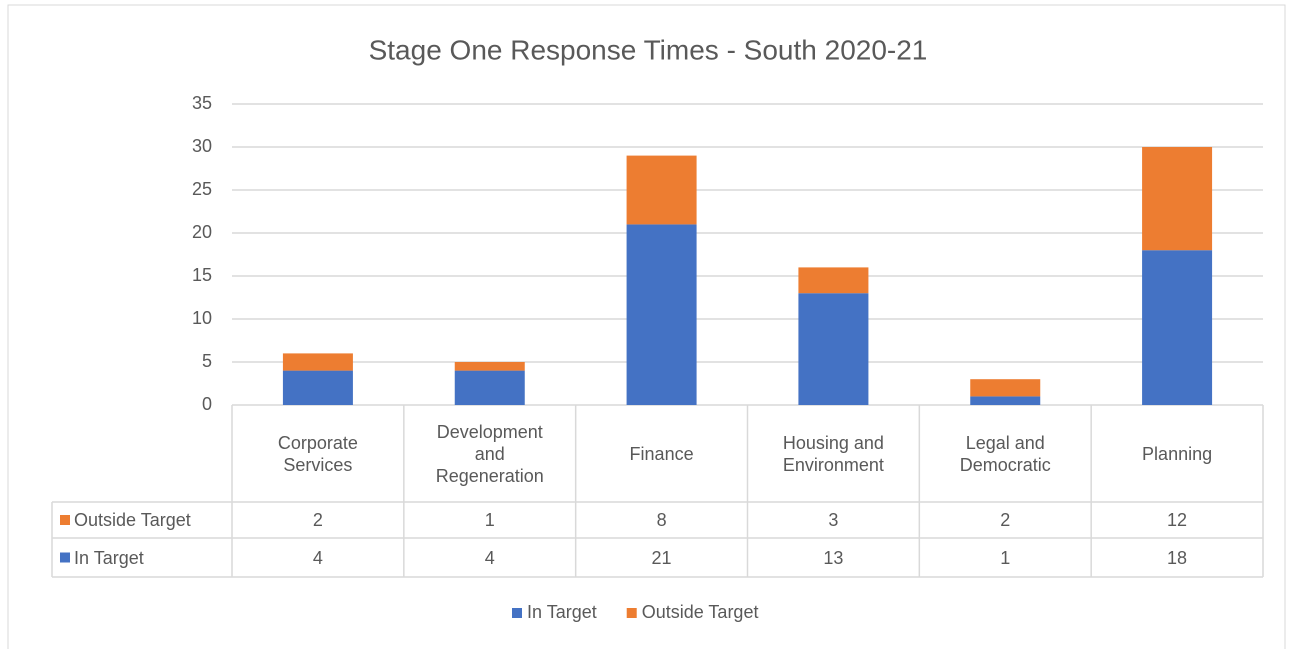  I want to click on table-row-header: In Target, so click(109, 557).